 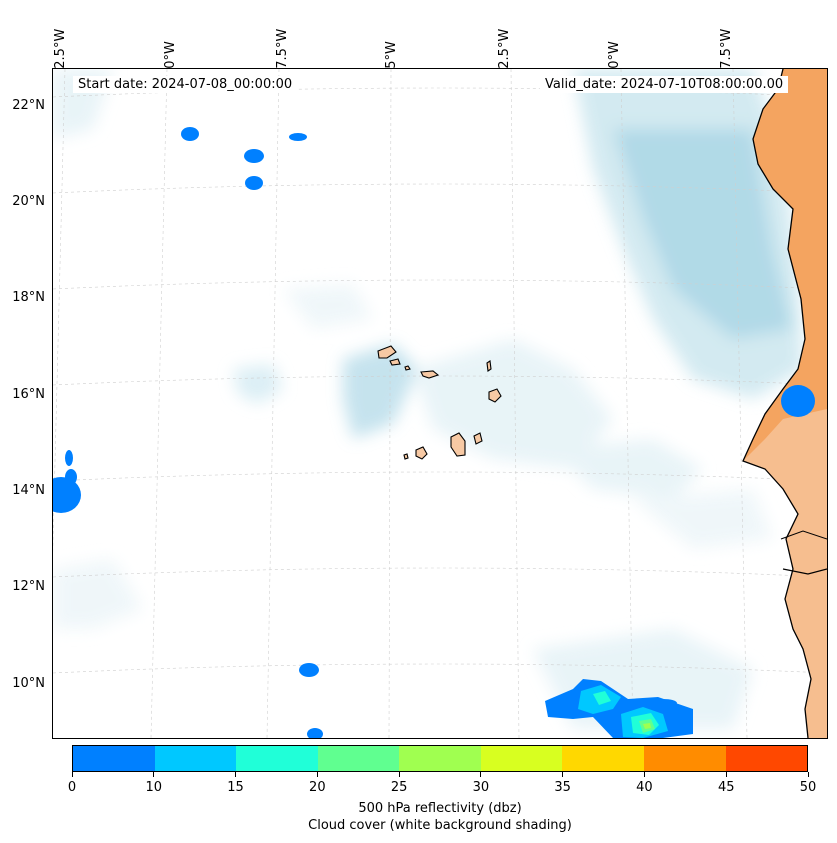 What do you see at coordinates (726, 787) in the screenshot?
I see `colorbar-tick-label: 45` at bounding box center [726, 787].